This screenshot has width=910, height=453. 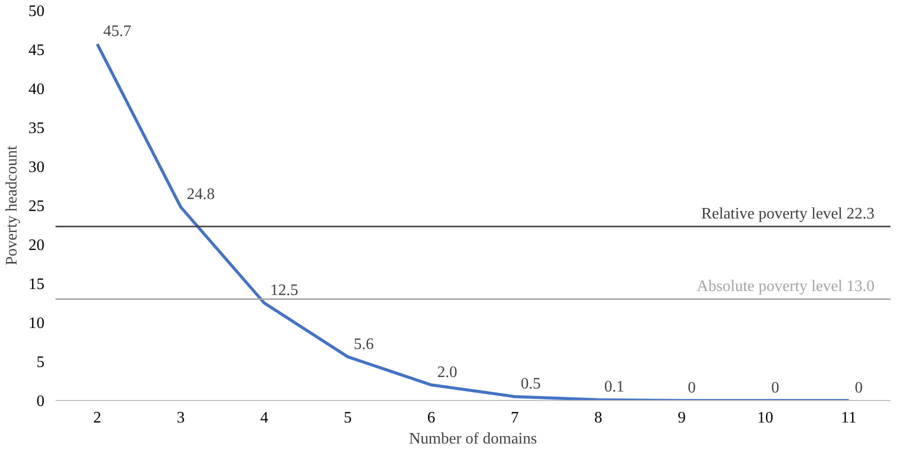 I want to click on y-tick-label: 0, so click(x=40, y=401).